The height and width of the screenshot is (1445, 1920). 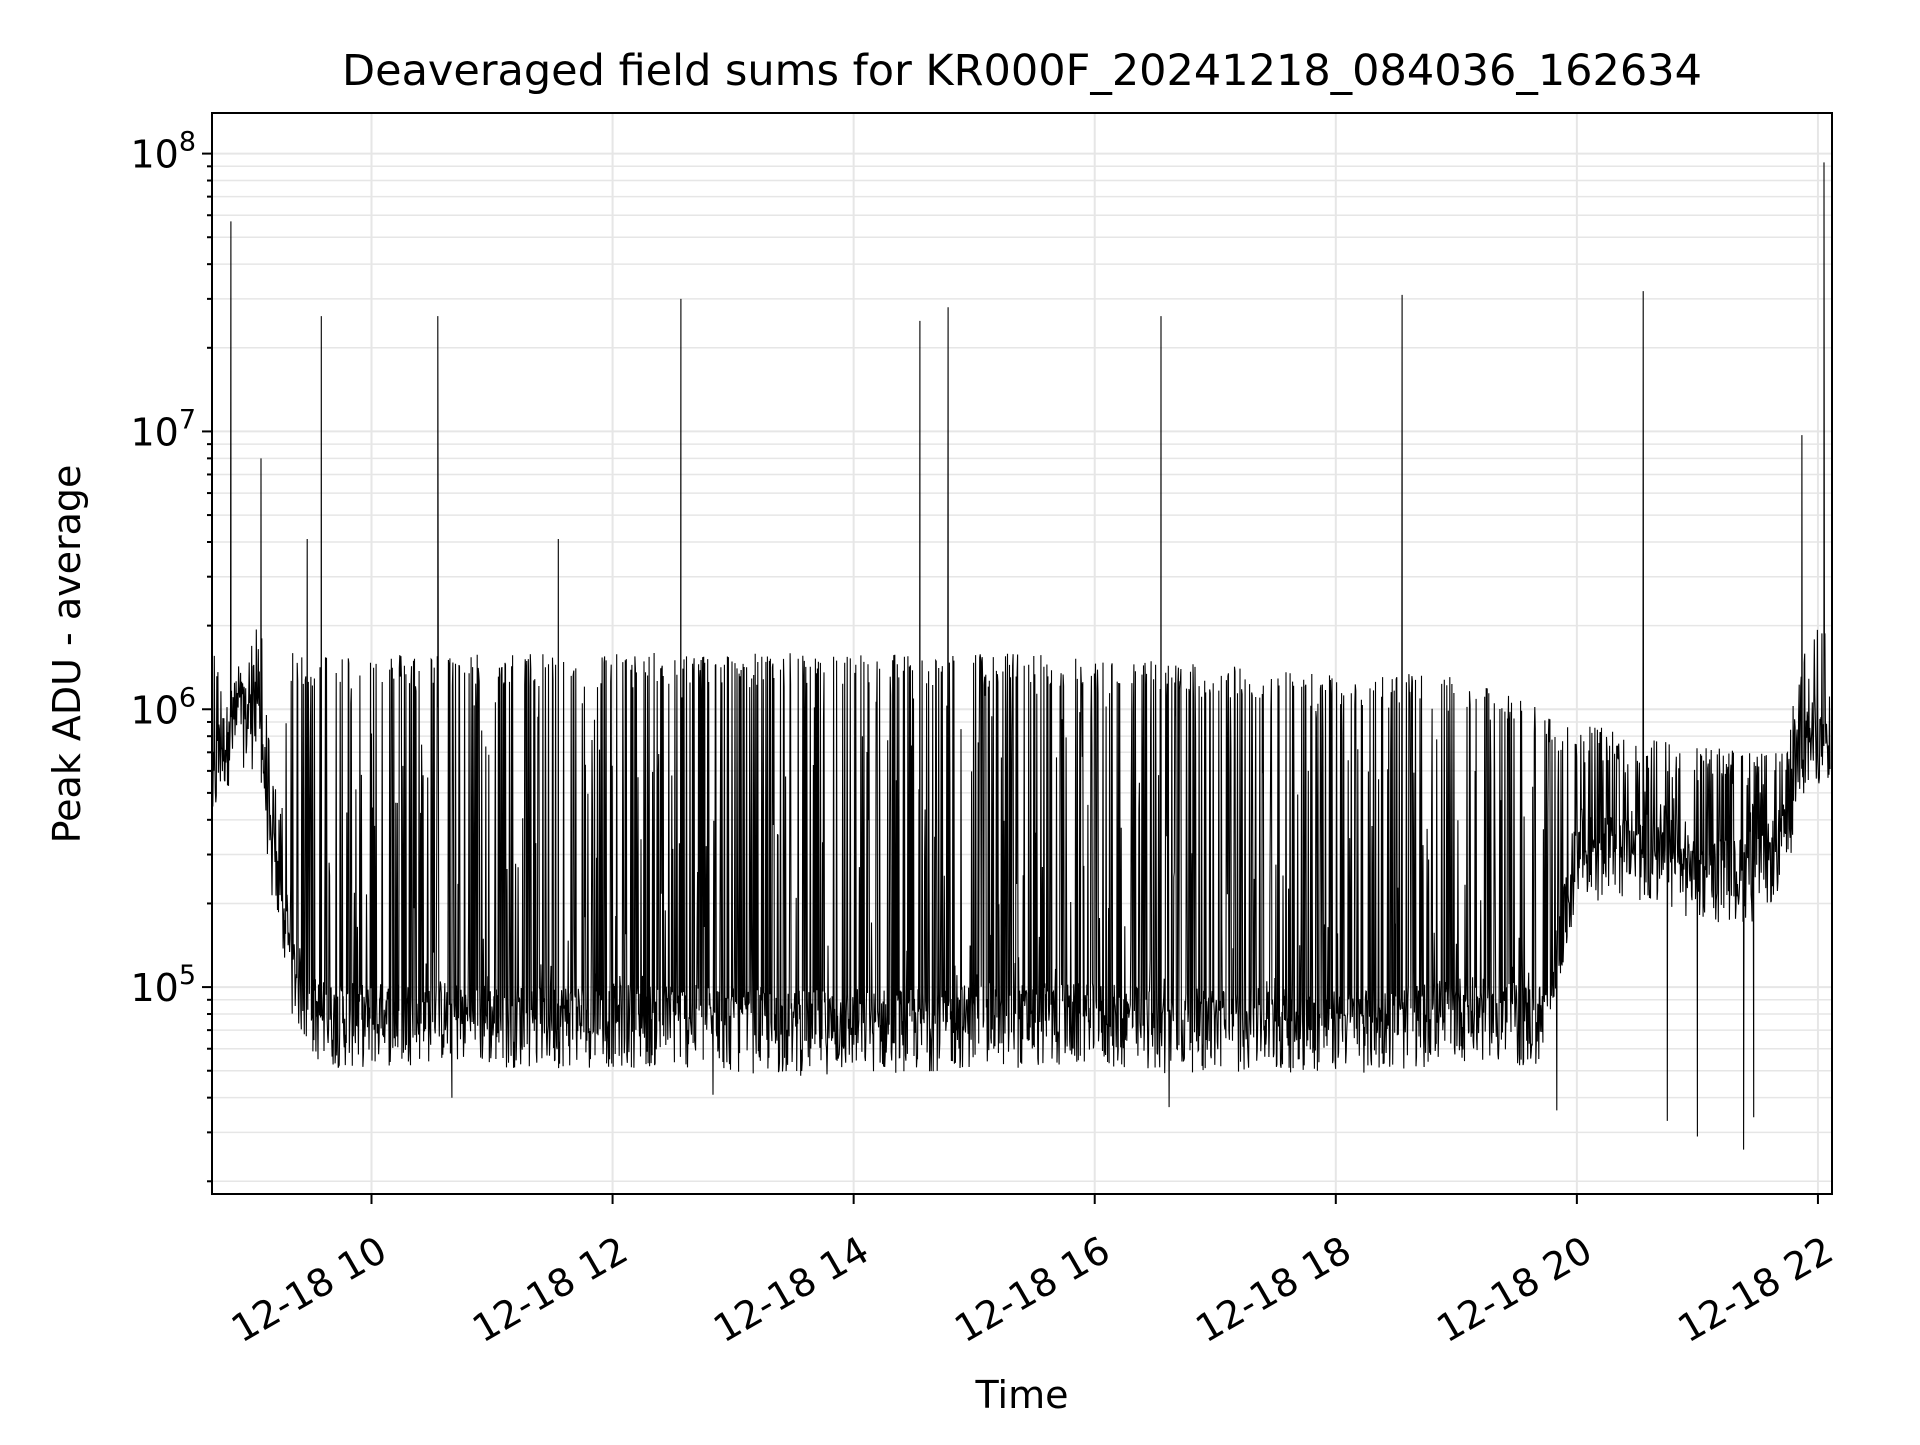 What do you see at coordinates (163, 429) in the screenshot?
I see `y-tick-label: 107` at bounding box center [163, 429].